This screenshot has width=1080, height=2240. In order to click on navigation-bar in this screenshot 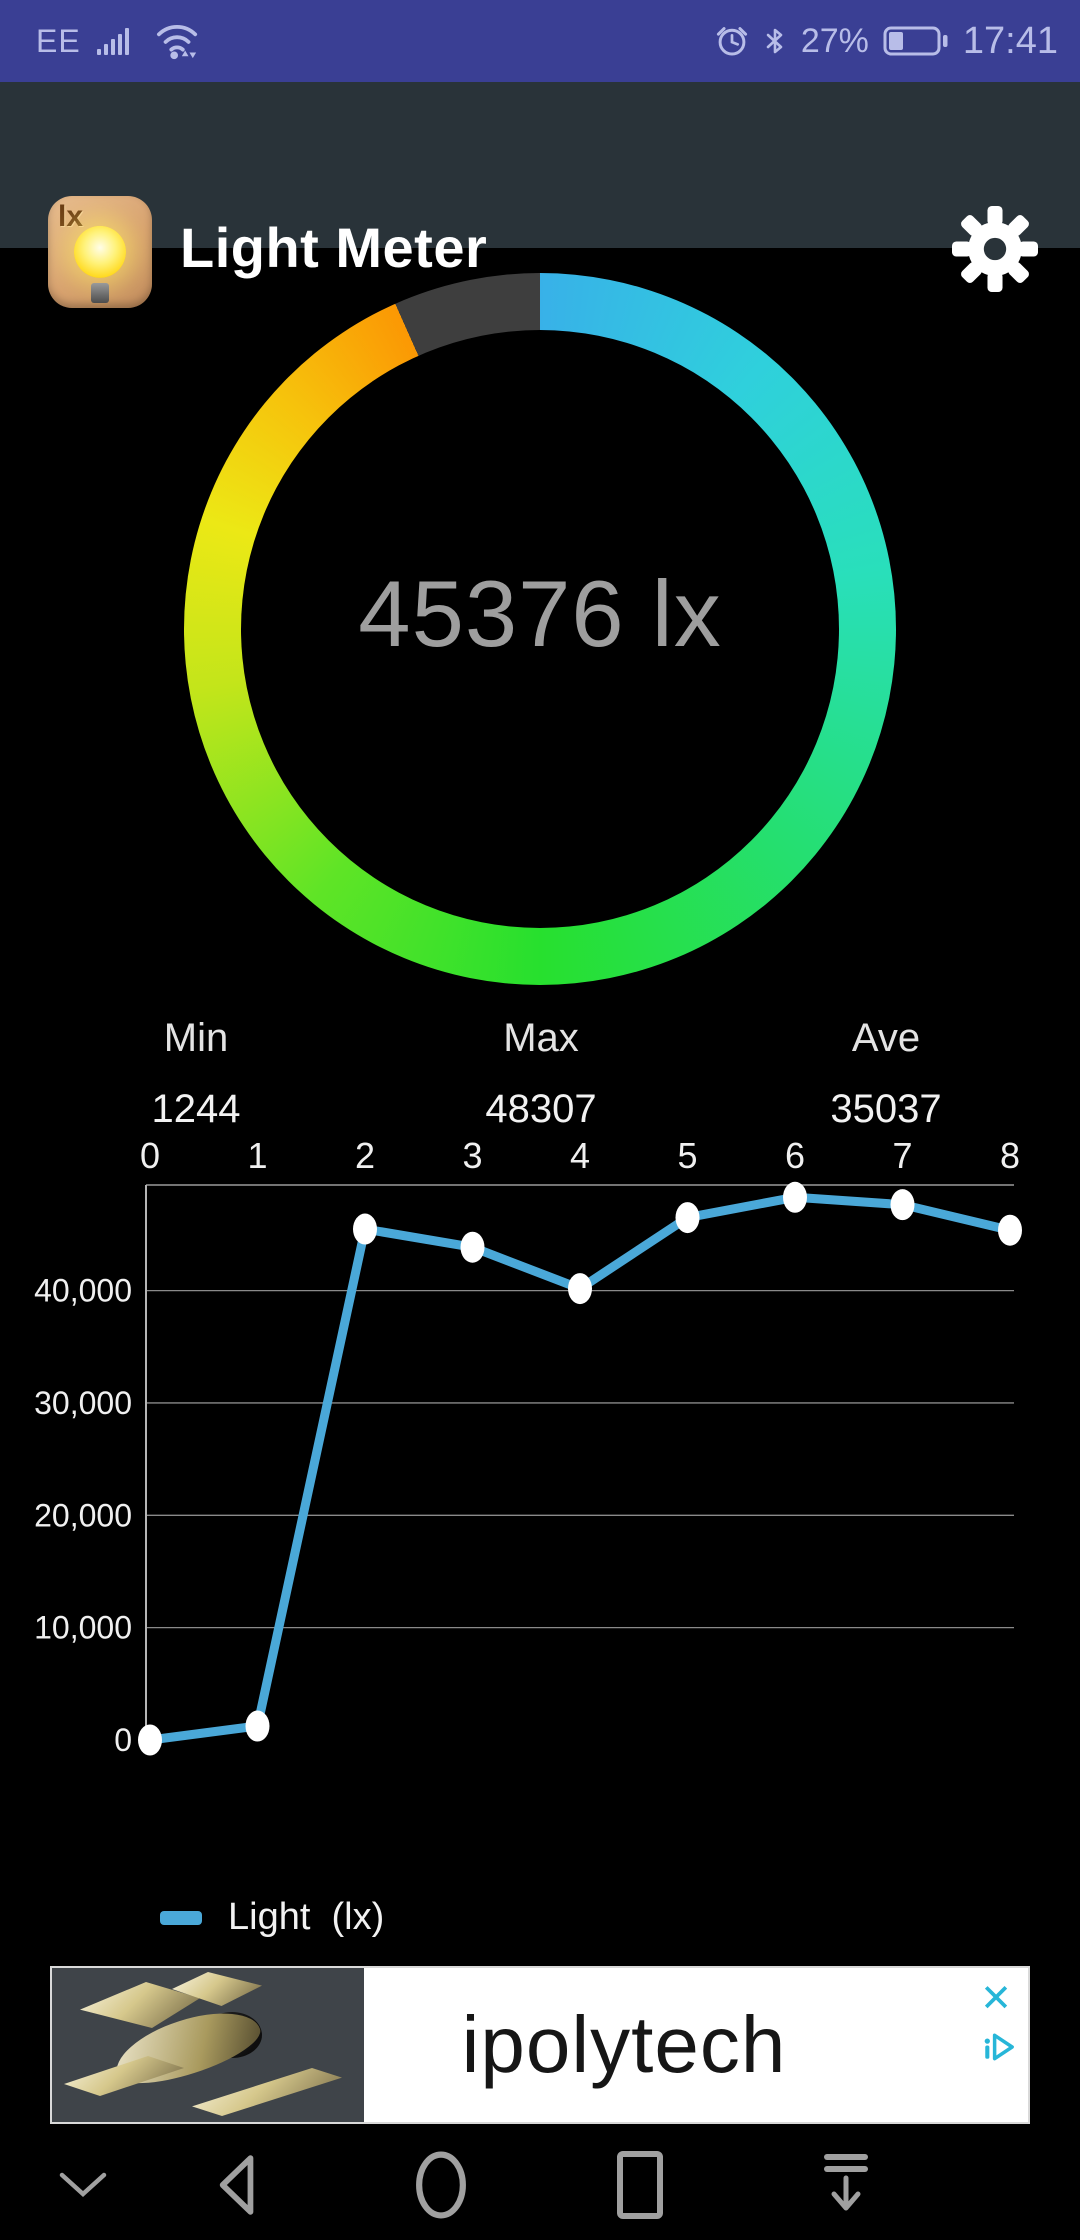, I will do `click(540, 2185)`.